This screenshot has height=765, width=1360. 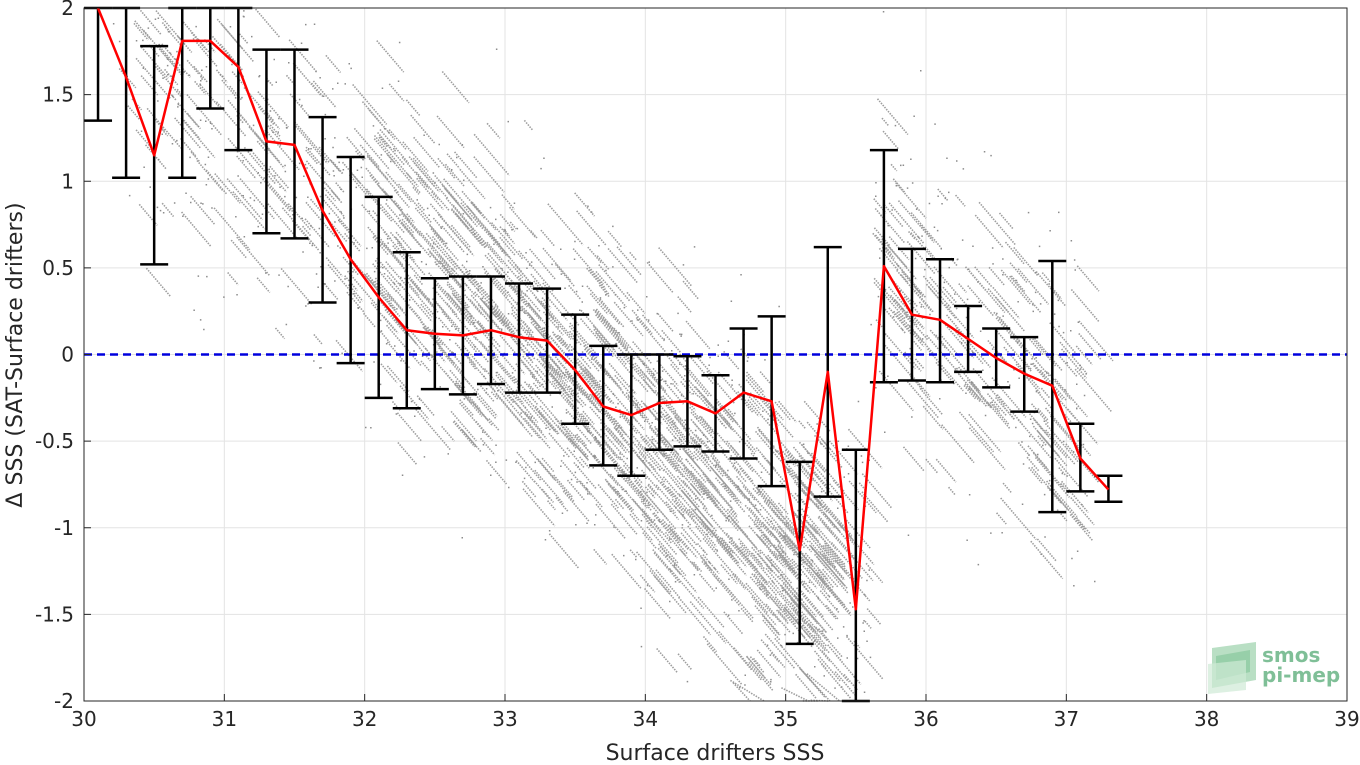 I want to click on x-tick-label: 37, so click(x=1066, y=719).